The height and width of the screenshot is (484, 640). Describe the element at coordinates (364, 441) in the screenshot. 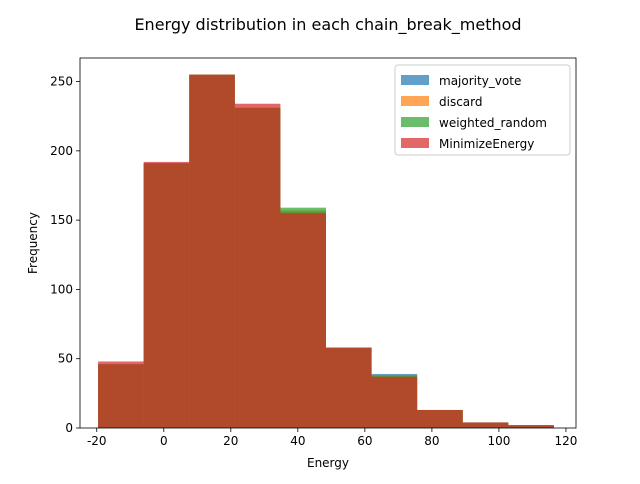

I see `x-tick-label: 60` at that location.